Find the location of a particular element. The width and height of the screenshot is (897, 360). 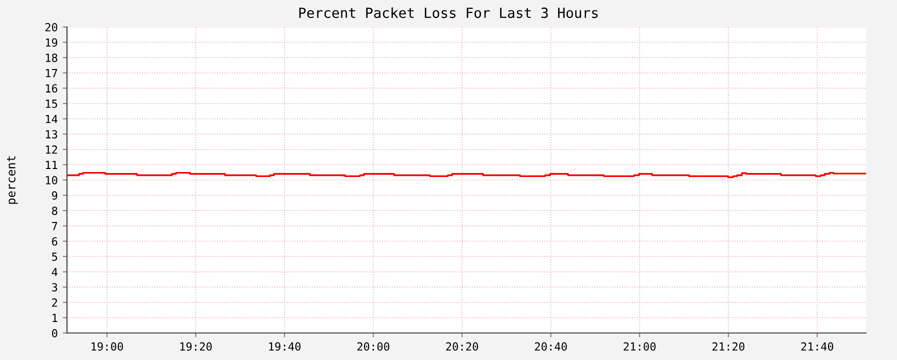

x-tick-label: 21:40 is located at coordinates (817, 346).